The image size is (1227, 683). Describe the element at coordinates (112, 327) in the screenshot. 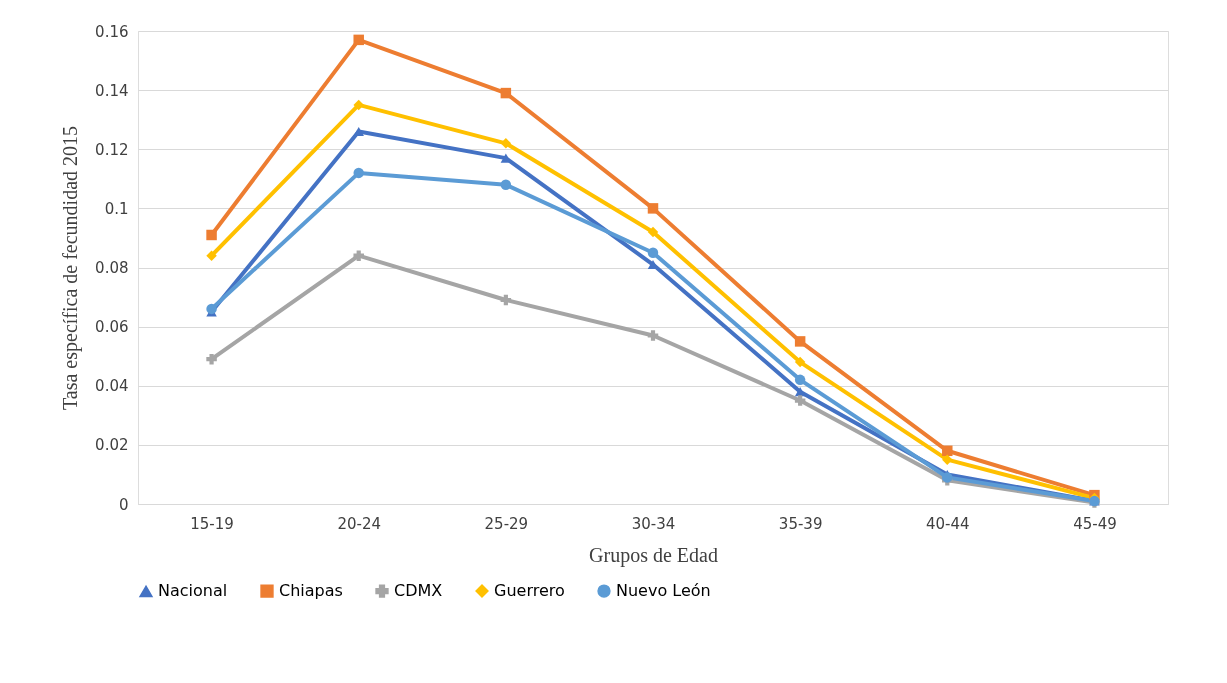

I see `y-tick-label: 0.06` at that location.